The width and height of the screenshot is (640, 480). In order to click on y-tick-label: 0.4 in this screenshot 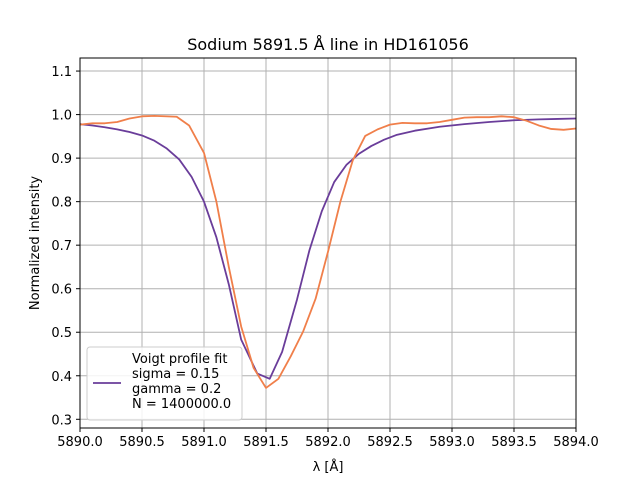, I will do `click(61, 377)`.